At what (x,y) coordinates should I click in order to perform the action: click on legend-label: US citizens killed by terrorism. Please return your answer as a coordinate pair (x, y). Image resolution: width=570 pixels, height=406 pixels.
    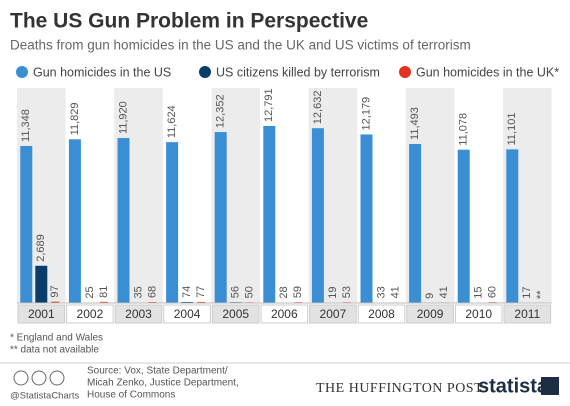
    Looking at the image, I should click on (298, 72).